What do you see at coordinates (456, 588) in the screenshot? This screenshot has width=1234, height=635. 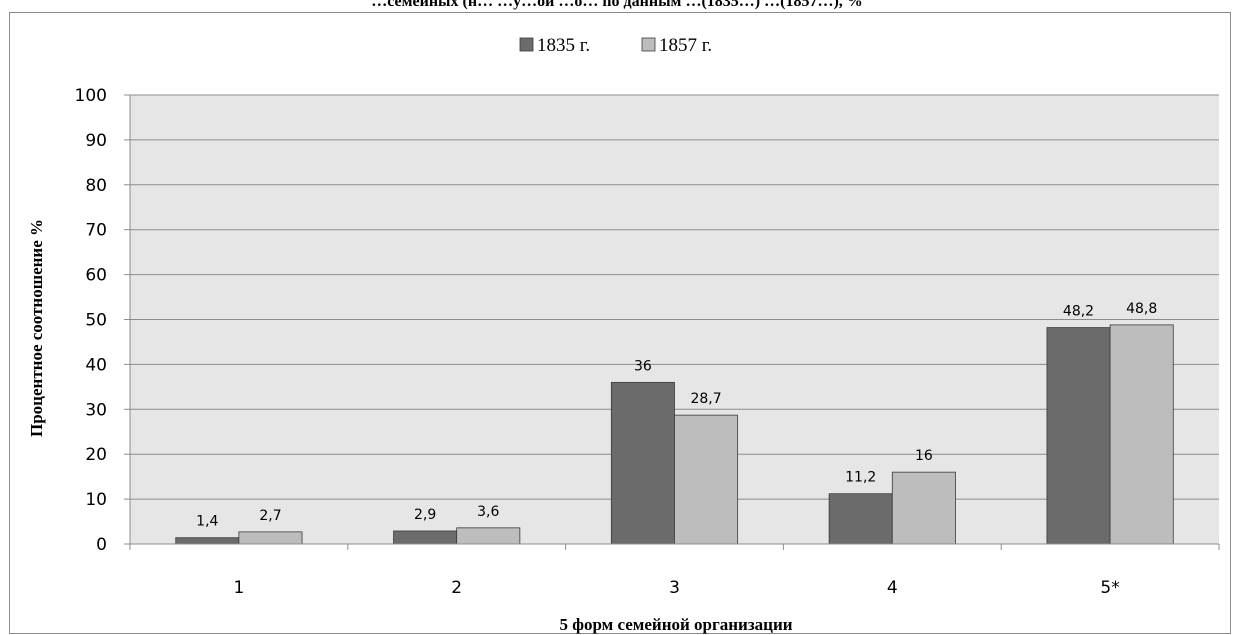 I see `x-tick-label: 2` at bounding box center [456, 588].